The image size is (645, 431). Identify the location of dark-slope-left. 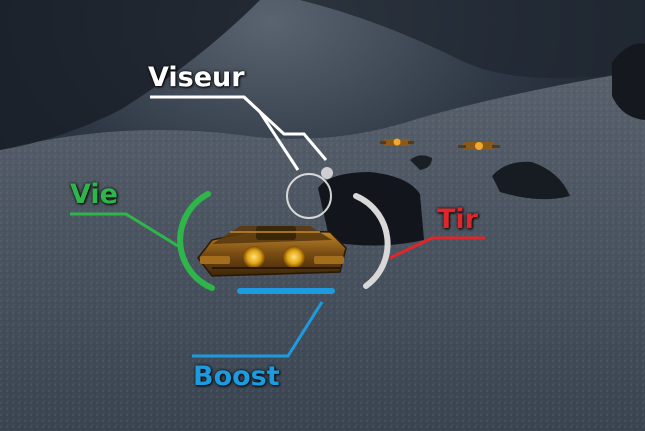
(130, 75).